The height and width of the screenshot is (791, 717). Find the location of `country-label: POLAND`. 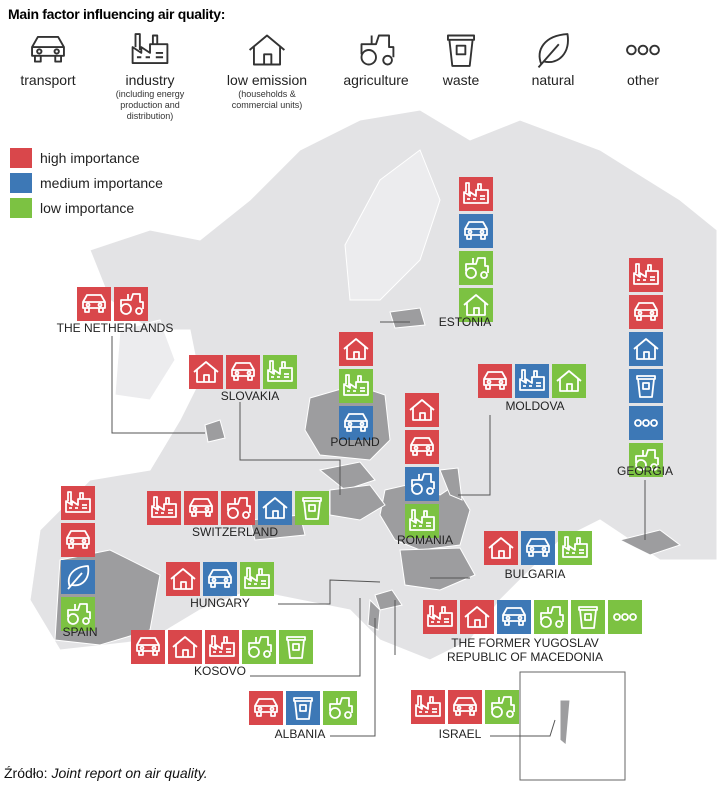

country-label: POLAND is located at coordinates (355, 442).